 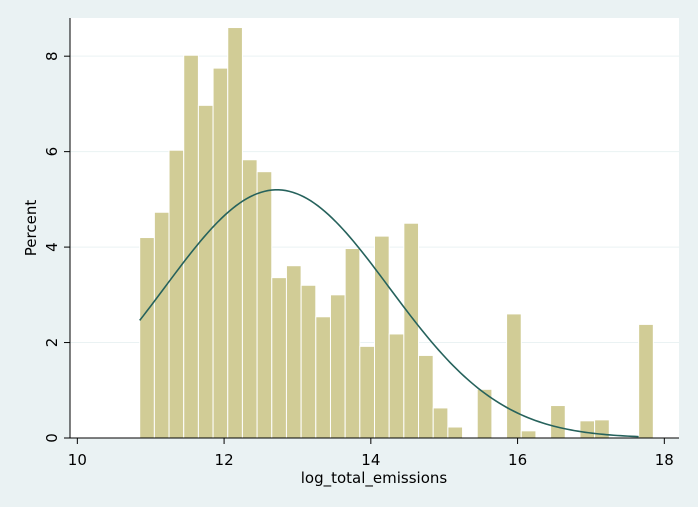 What do you see at coordinates (31, 228) in the screenshot?
I see `y-axis-title: Percent` at bounding box center [31, 228].